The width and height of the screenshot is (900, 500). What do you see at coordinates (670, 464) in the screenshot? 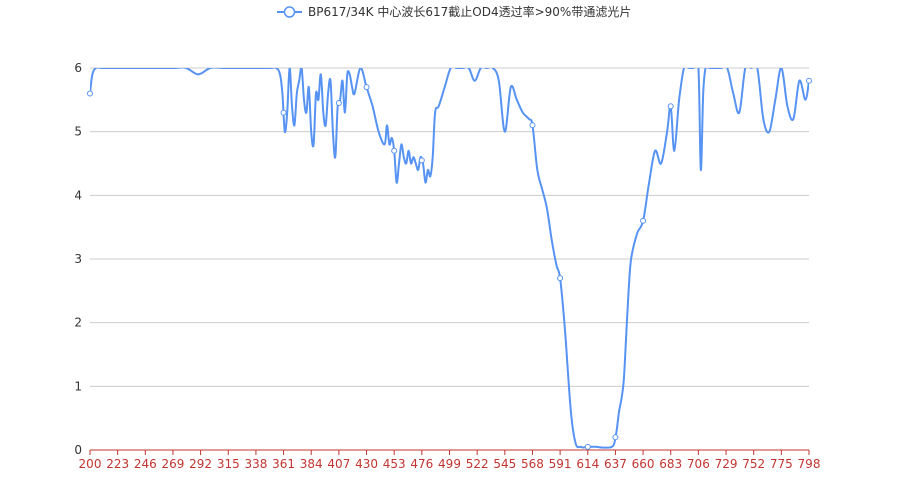
I see `x-tick-label: 683` at bounding box center [670, 464].